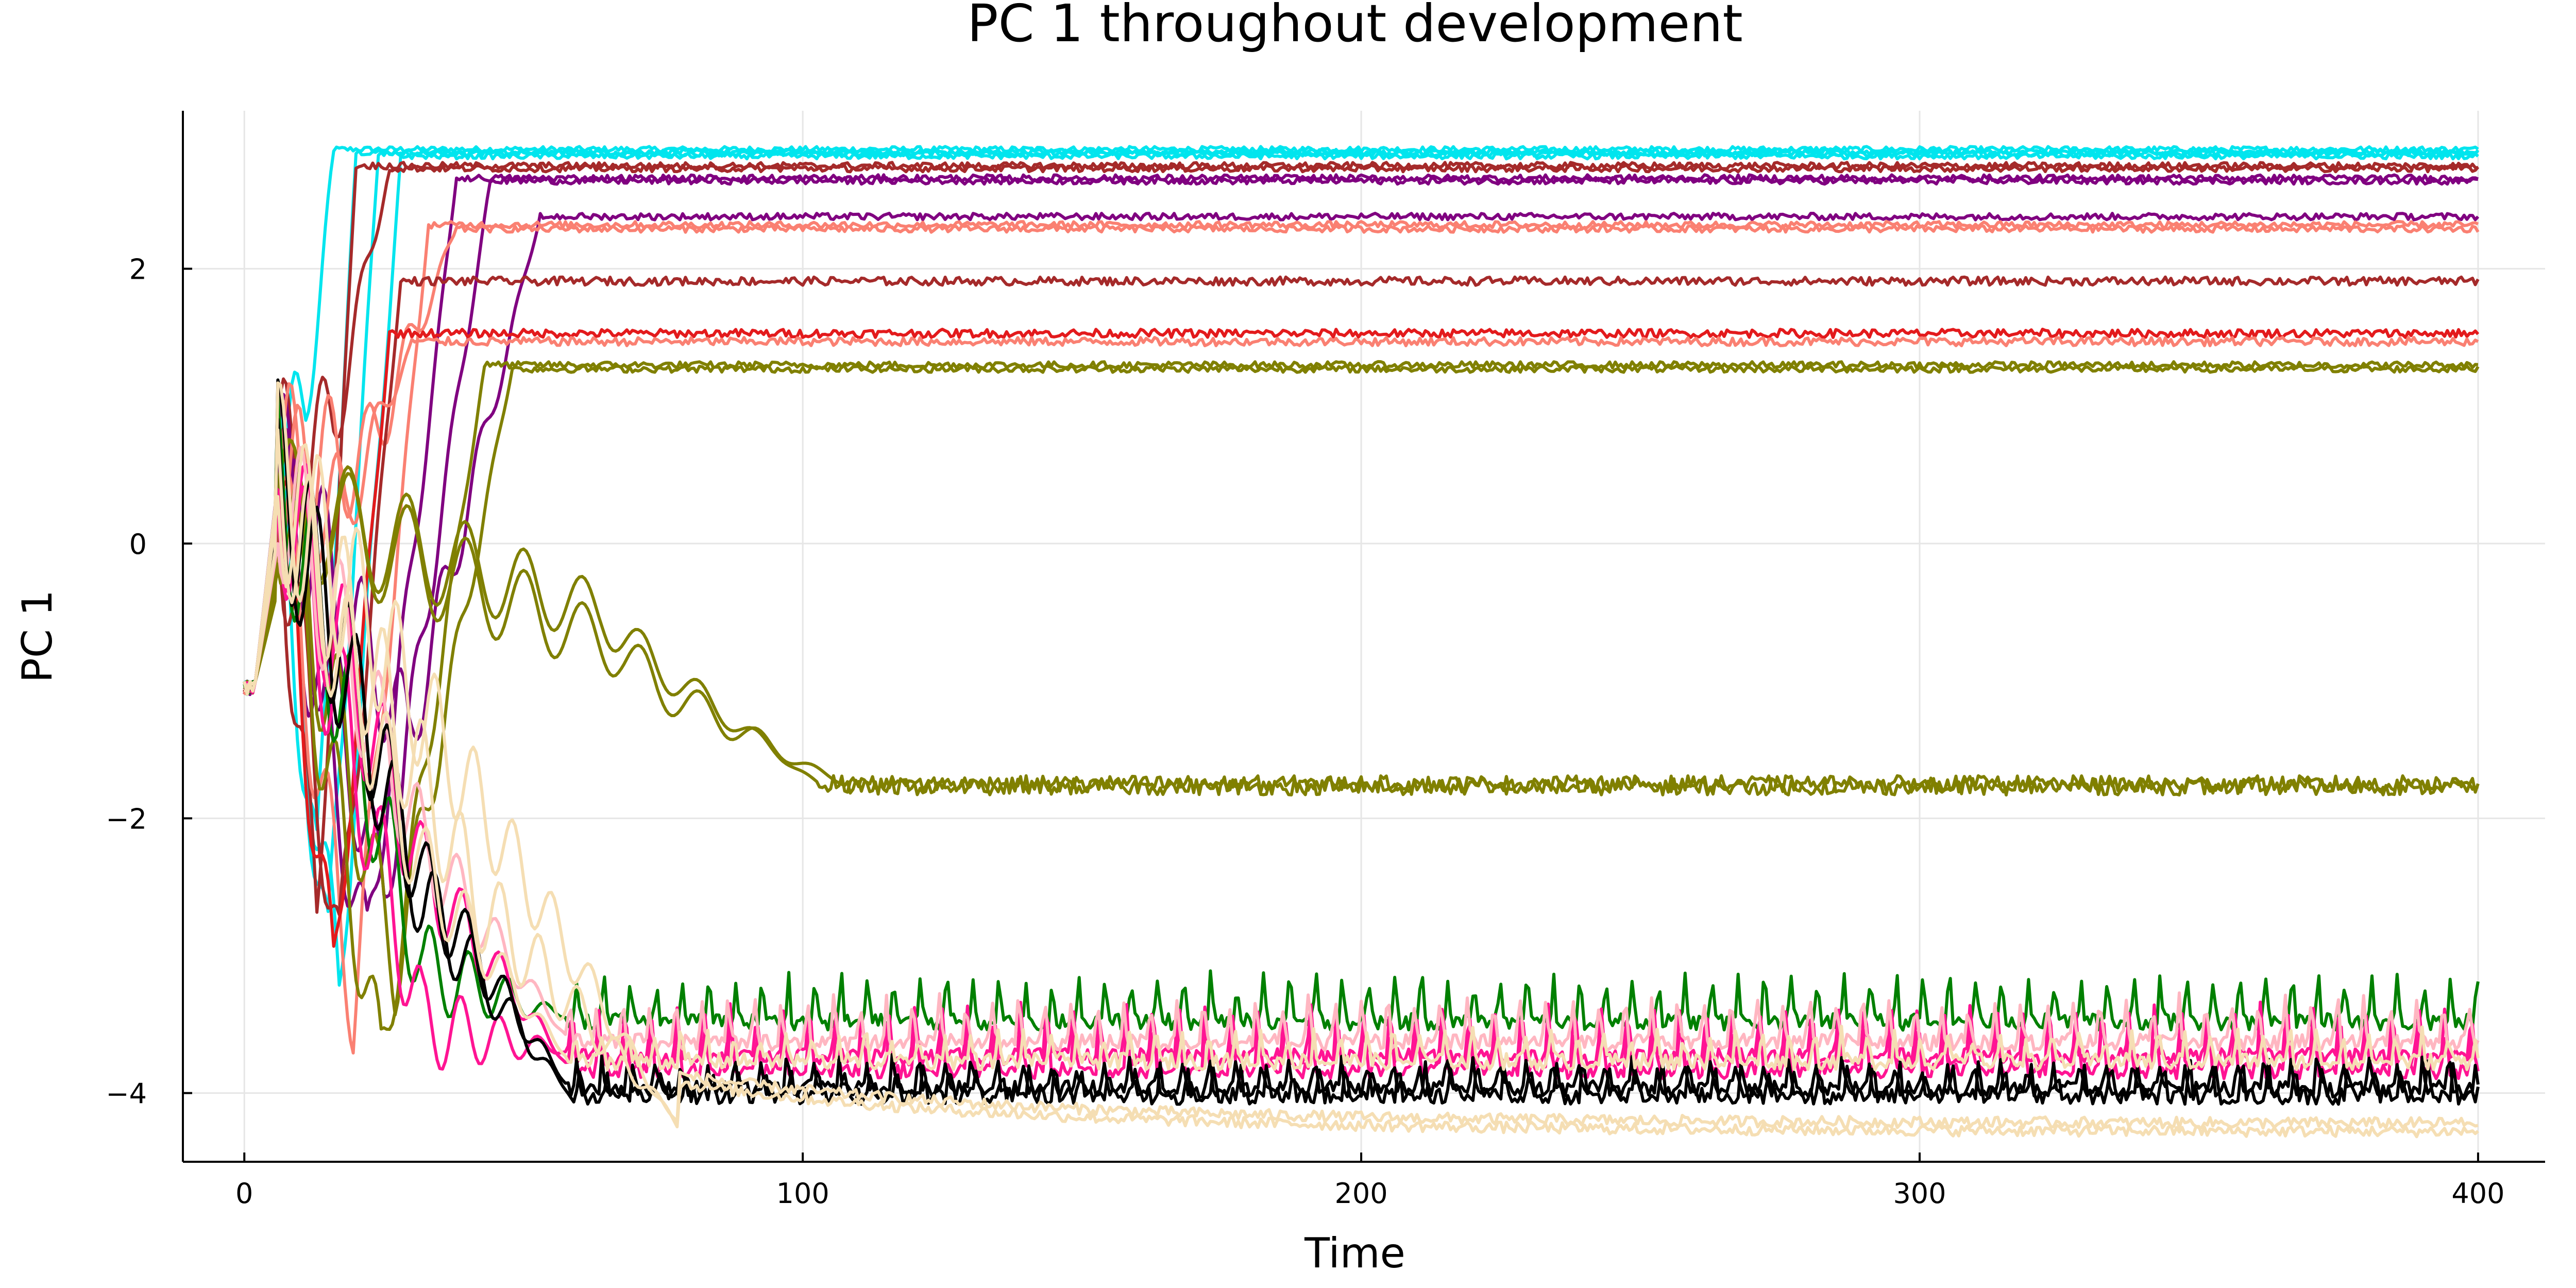 This screenshot has width=2576, height=1288. What do you see at coordinates (37, 636) in the screenshot?
I see `y-axis-label: PC 1` at bounding box center [37, 636].